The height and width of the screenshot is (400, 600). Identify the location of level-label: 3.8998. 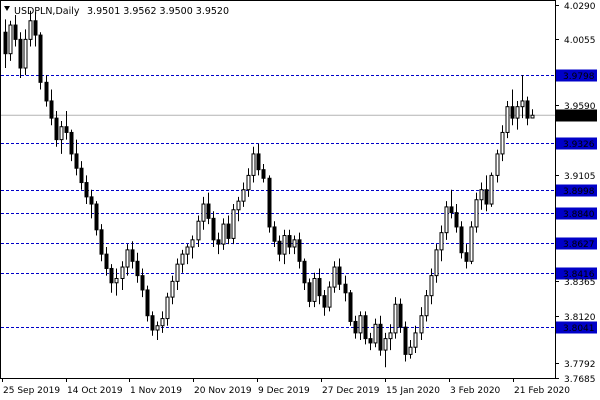
(579, 192).